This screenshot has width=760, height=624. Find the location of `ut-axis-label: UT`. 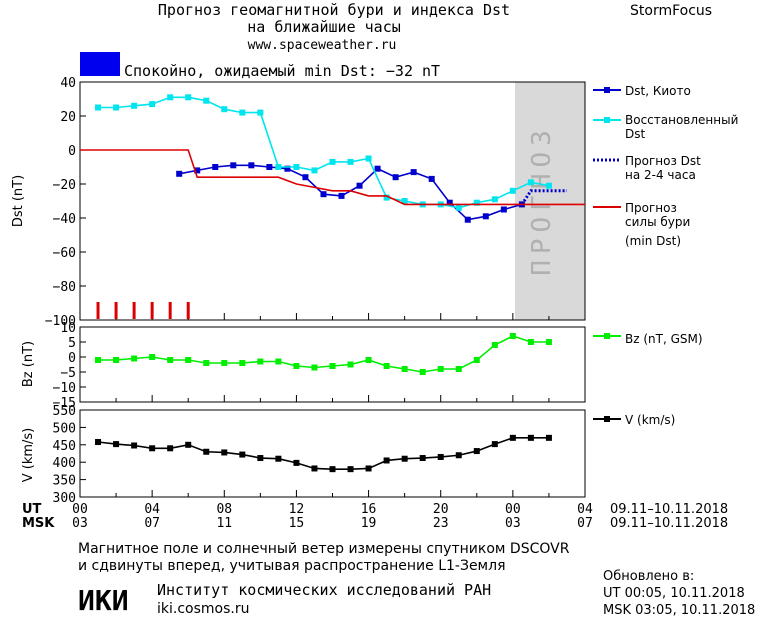

ut-axis-label: UT is located at coordinates (32, 509).